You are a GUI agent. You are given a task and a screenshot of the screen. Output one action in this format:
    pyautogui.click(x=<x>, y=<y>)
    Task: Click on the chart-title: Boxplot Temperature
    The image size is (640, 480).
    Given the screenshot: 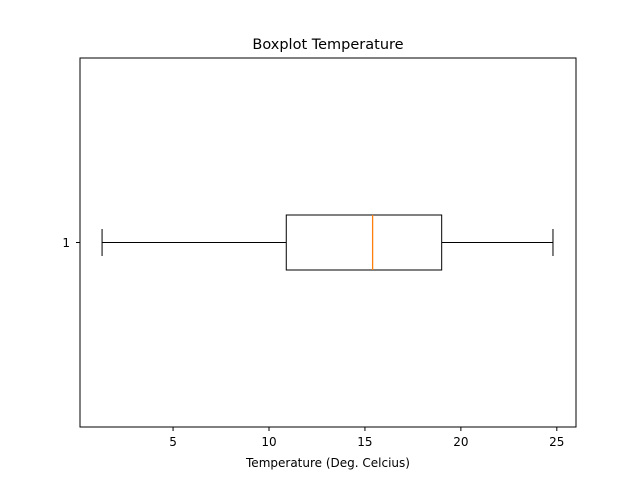 What is the action you would take?
    pyautogui.click(x=327, y=45)
    